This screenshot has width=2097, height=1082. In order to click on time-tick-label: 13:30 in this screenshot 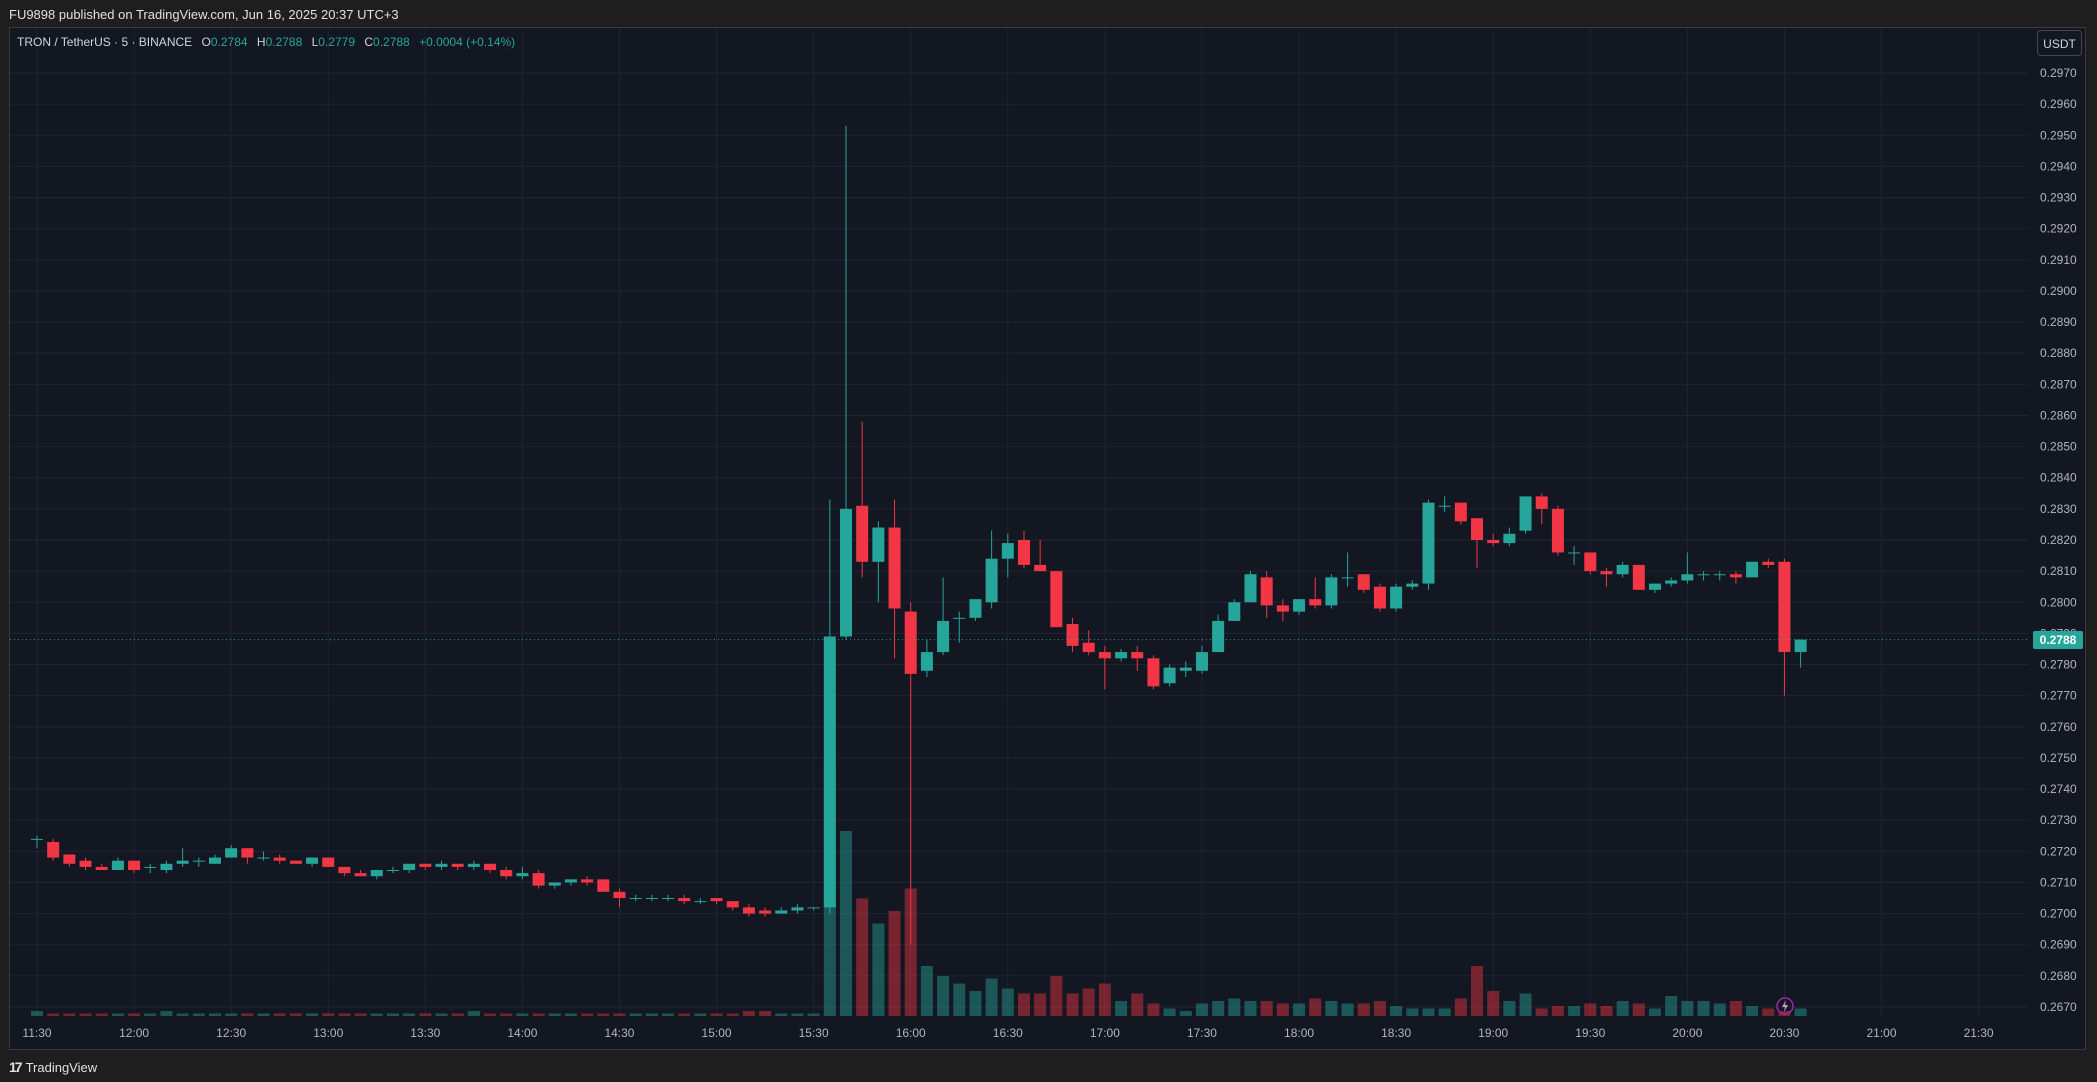, I will do `click(425, 1033)`.